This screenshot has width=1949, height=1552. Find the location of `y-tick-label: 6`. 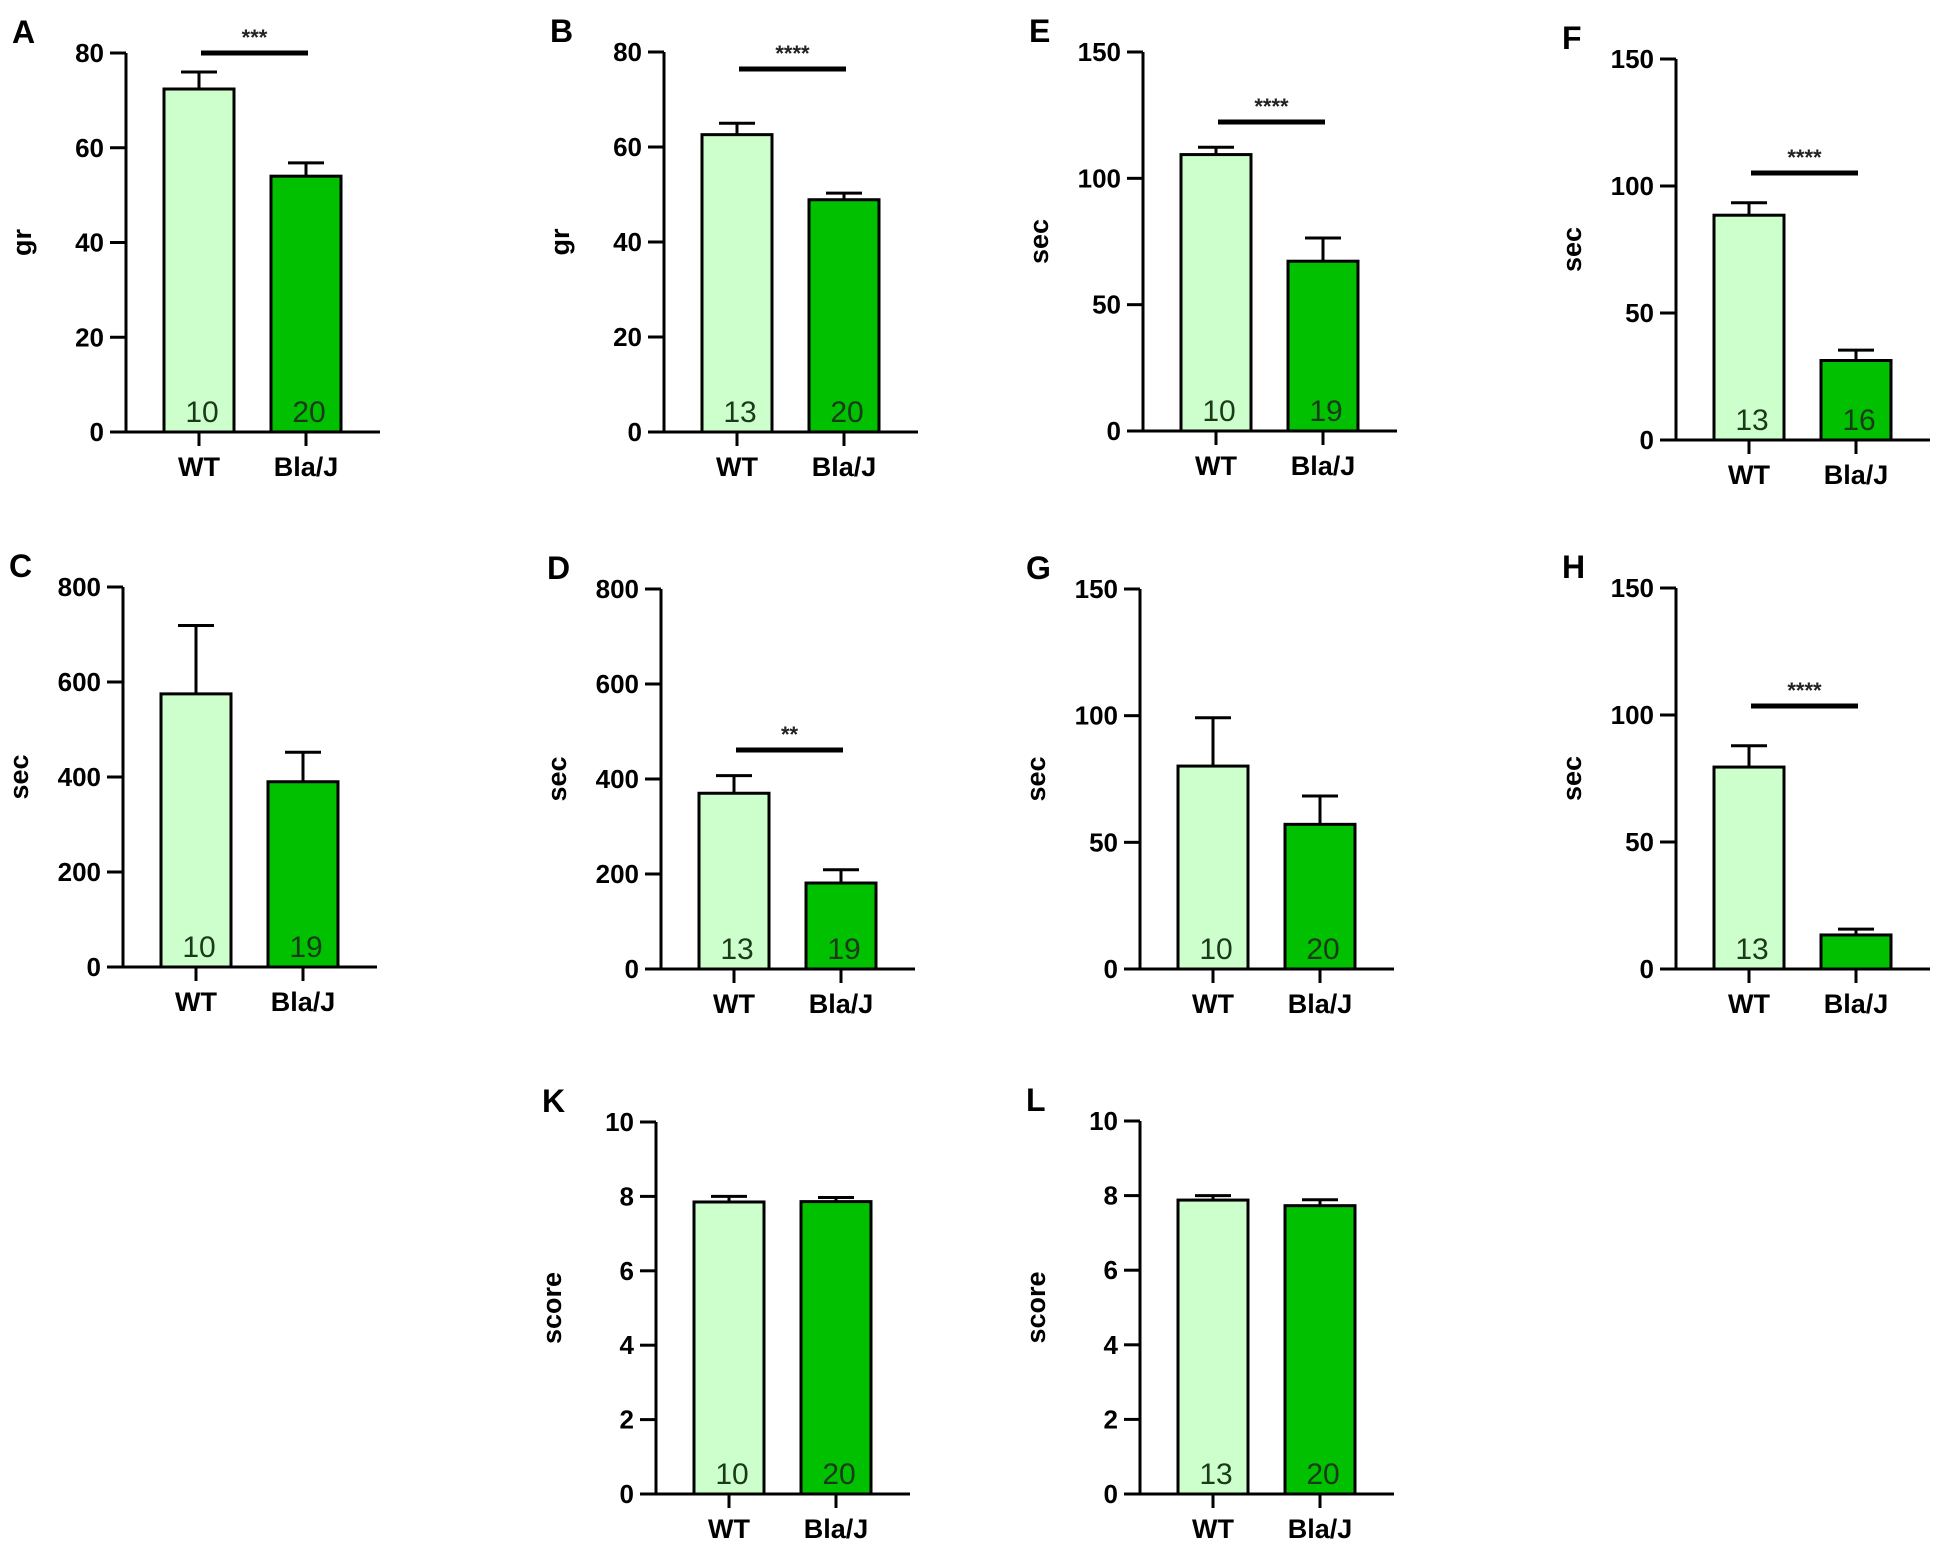

y-tick-label: 6 is located at coordinates (627, 1271).